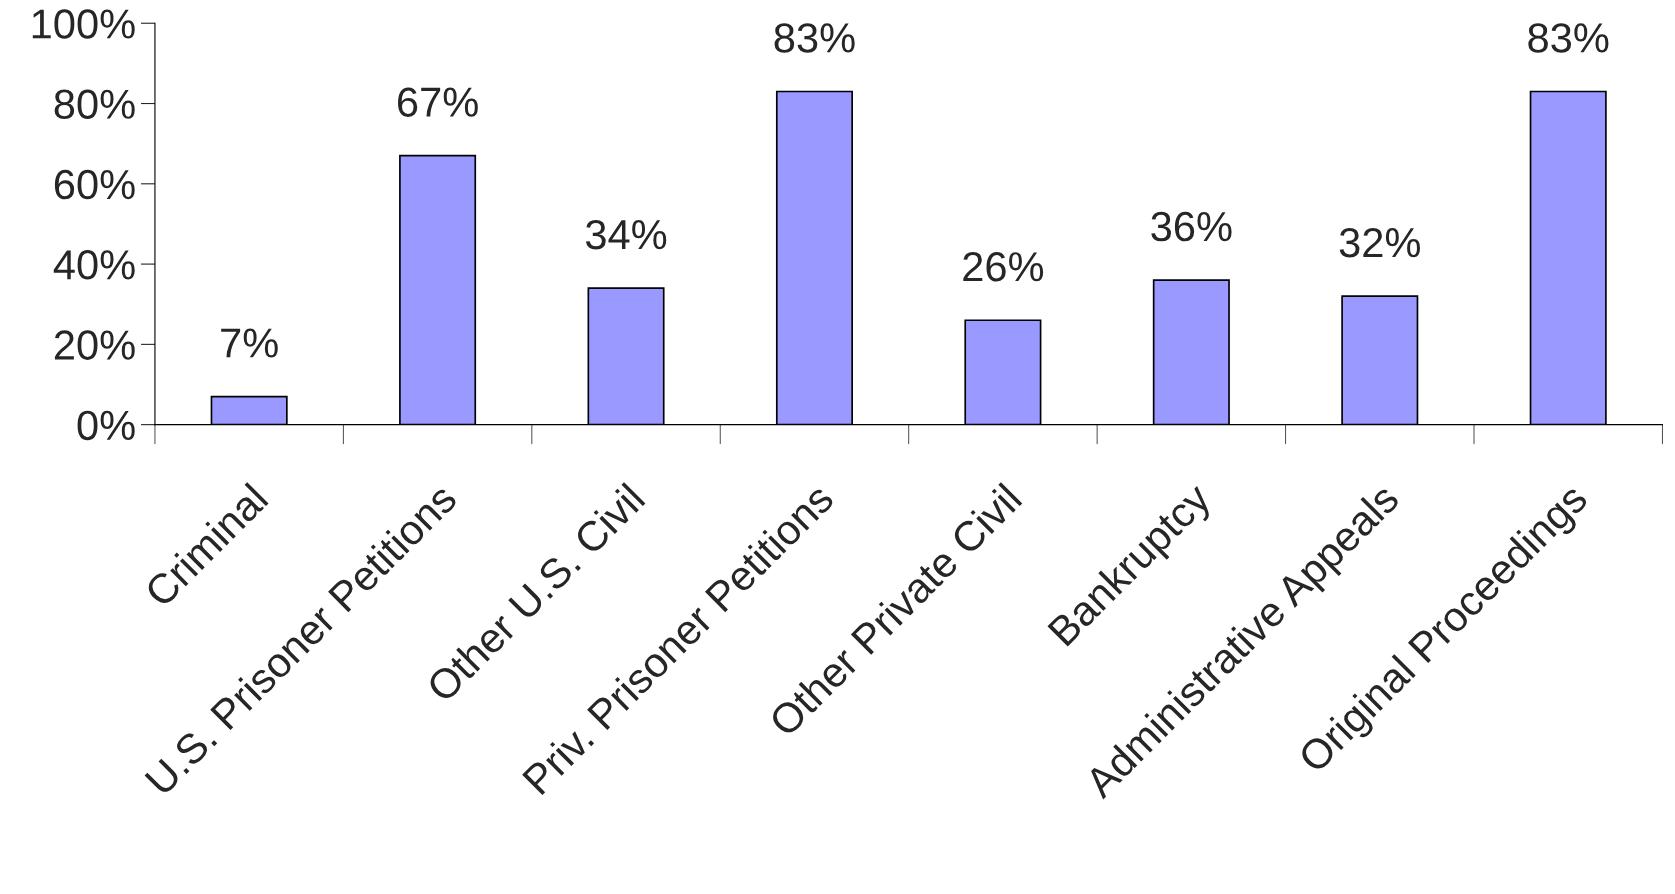 The height and width of the screenshot is (894, 1675). What do you see at coordinates (94, 184) in the screenshot?
I see `y-tick-label: 60%` at bounding box center [94, 184].